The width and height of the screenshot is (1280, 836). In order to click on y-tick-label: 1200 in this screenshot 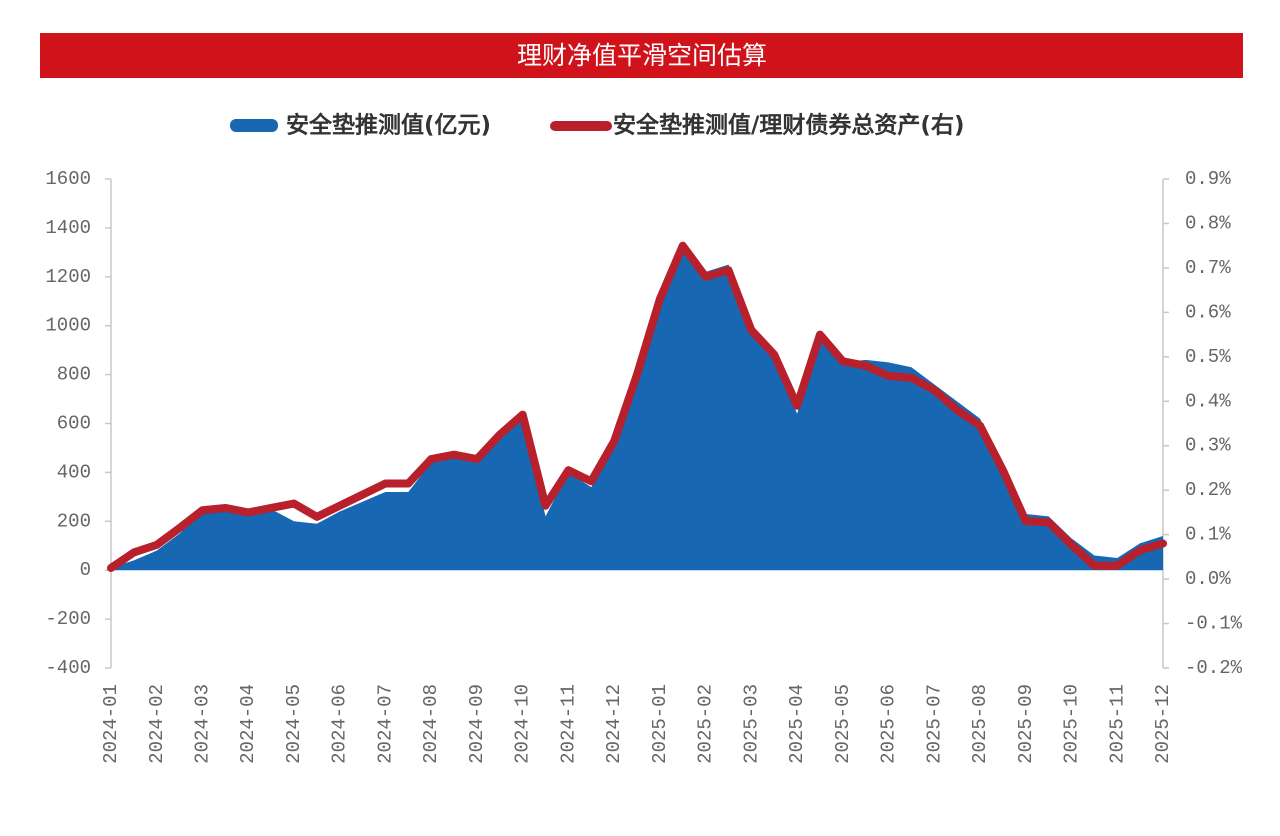, I will do `click(68, 277)`.